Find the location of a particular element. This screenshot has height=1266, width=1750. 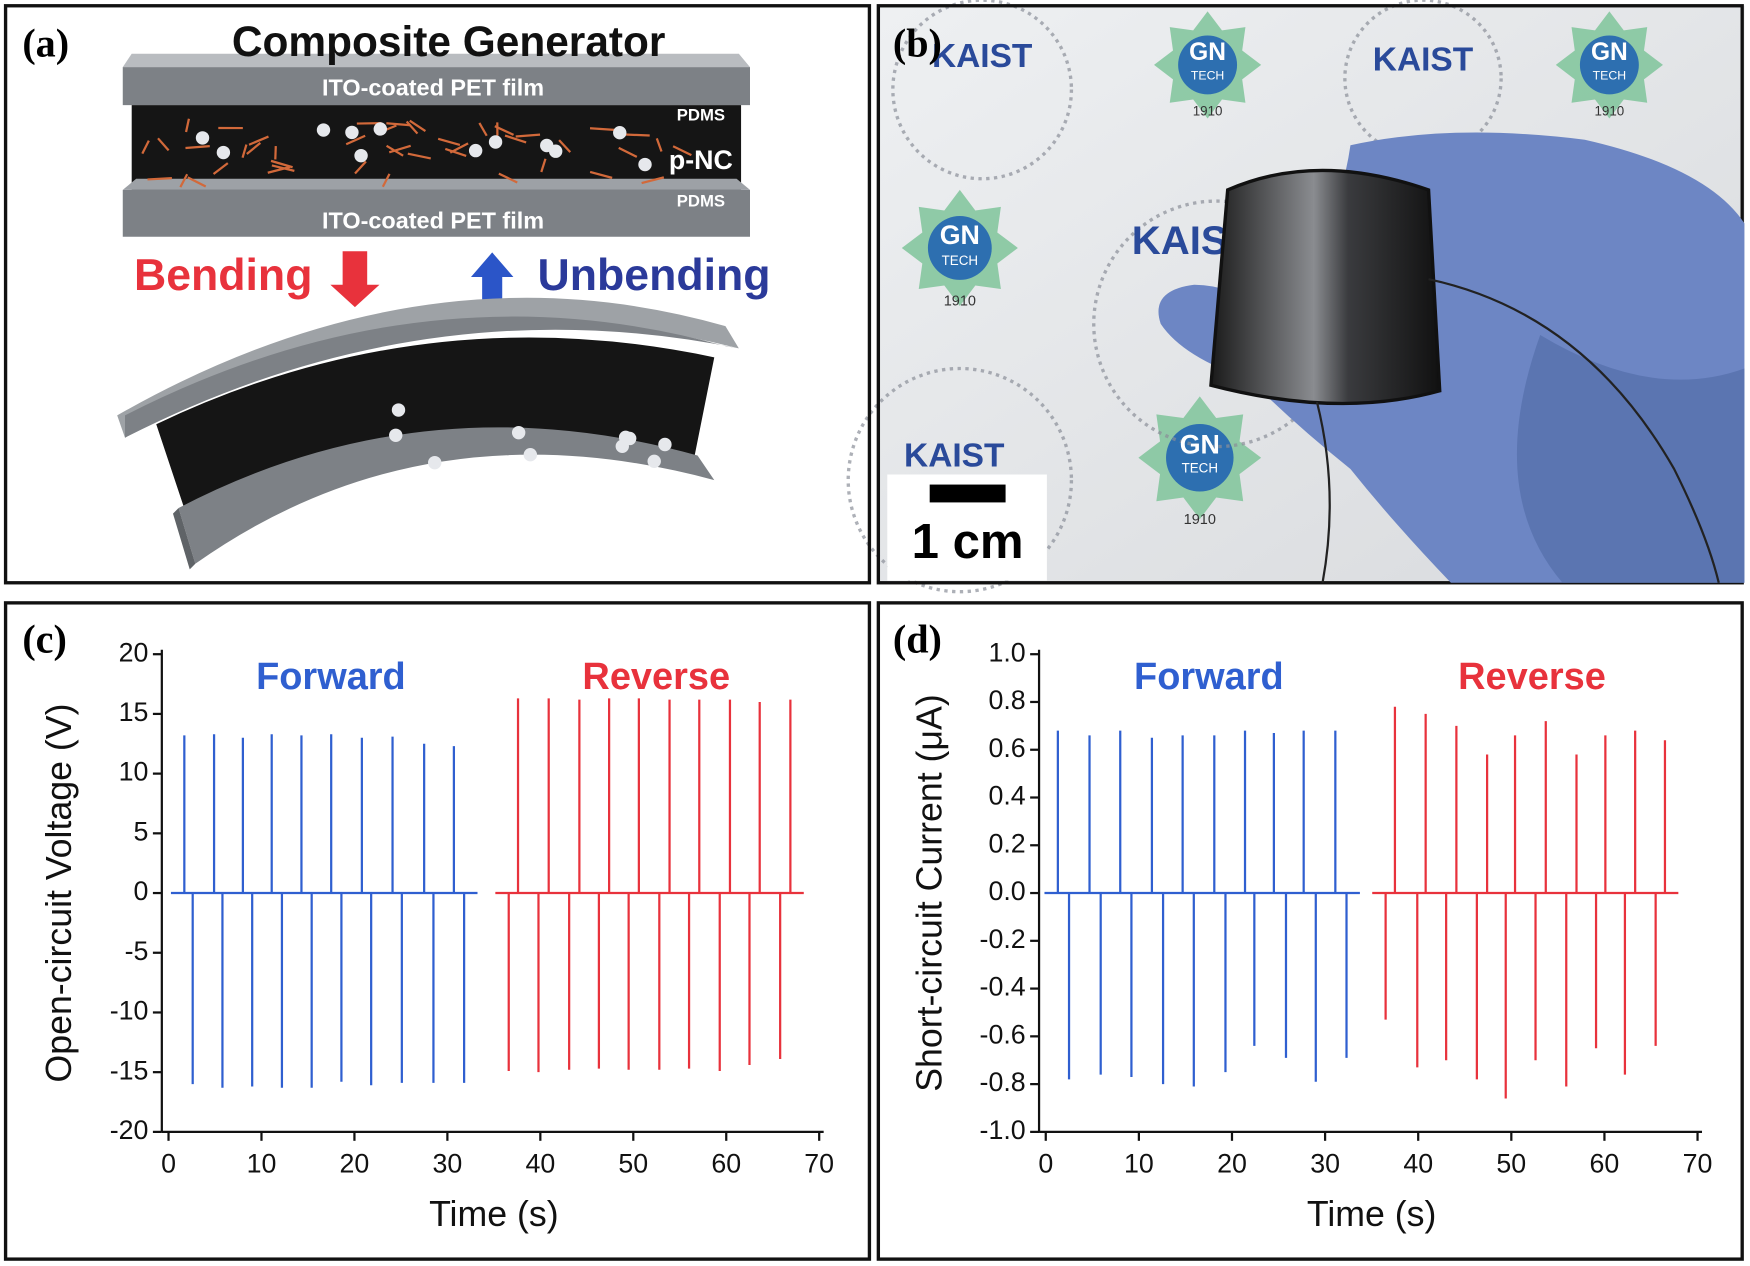

panel-label: (a) is located at coordinates (45, 42).